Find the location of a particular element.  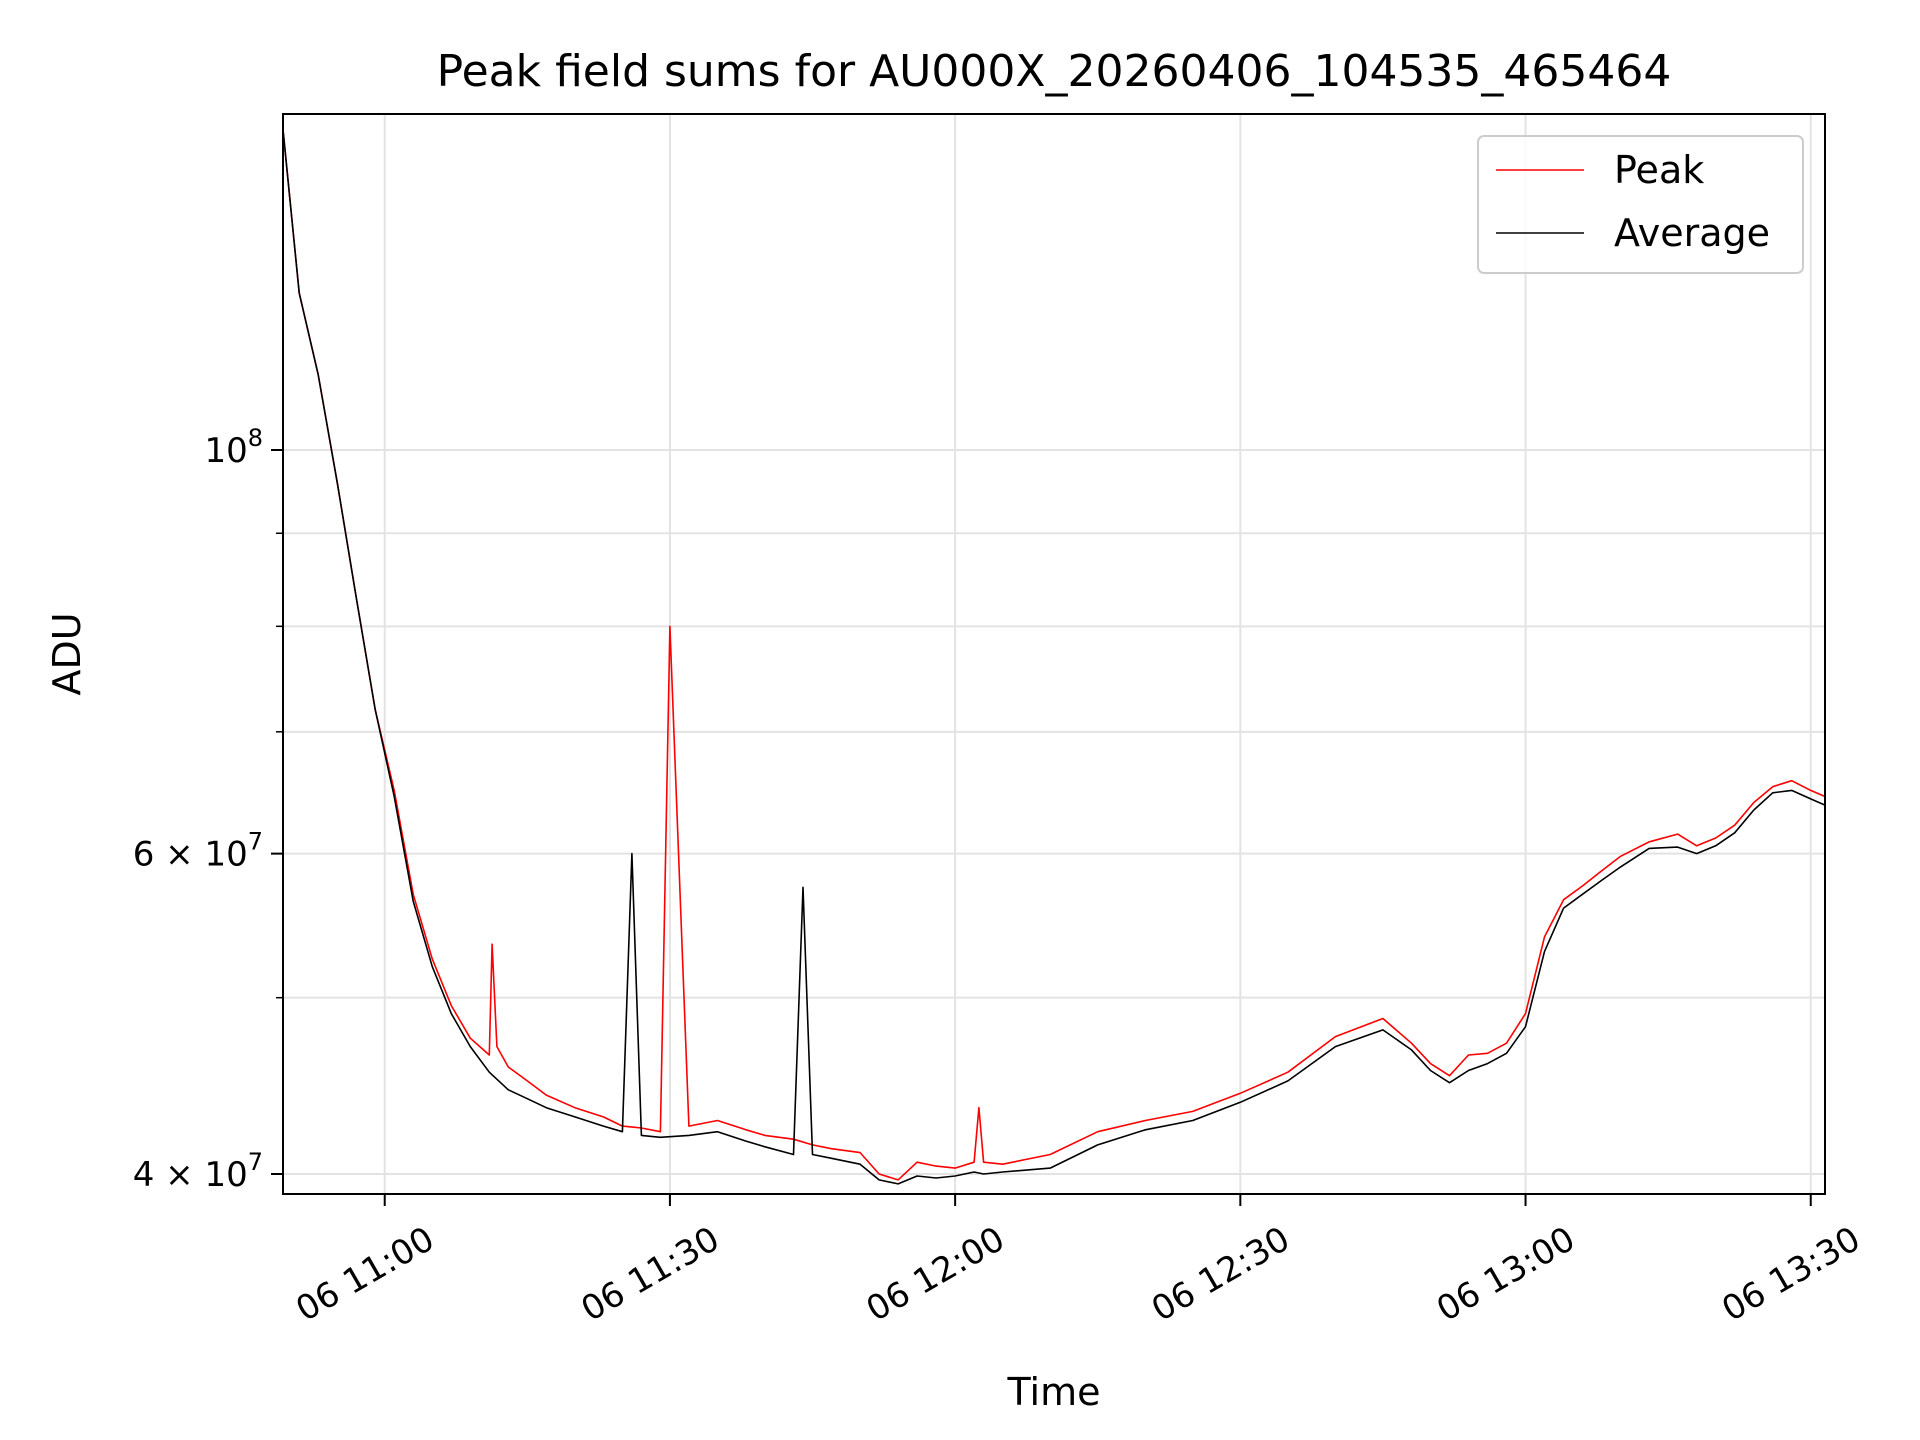

legend-peak-label: Peak is located at coordinates (1659, 170).